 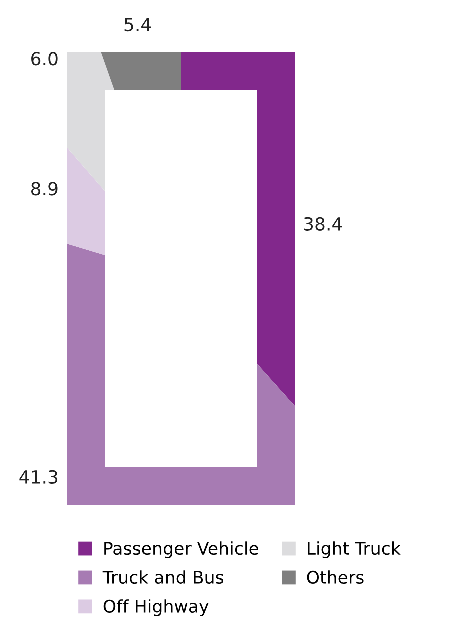 What do you see at coordinates (45, 59) in the screenshot?
I see `data-label: 6.0` at bounding box center [45, 59].